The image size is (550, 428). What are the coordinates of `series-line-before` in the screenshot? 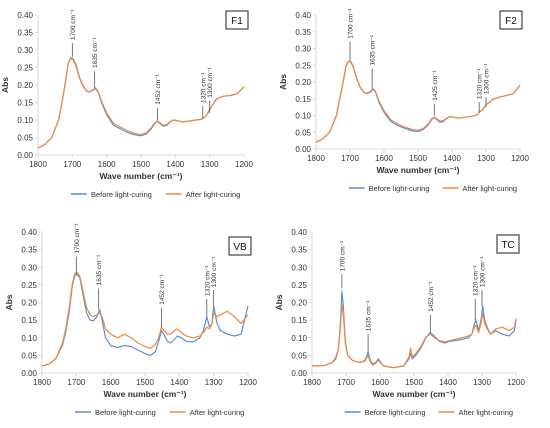 It's located at (414, 329).